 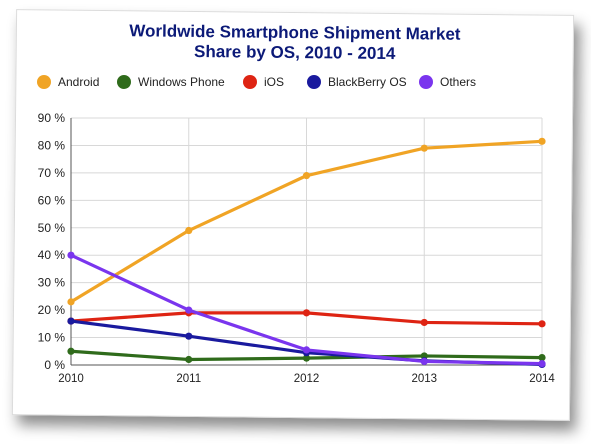 What do you see at coordinates (542, 379) in the screenshot?
I see `x-tick-label: 2014` at bounding box center [542, 379].